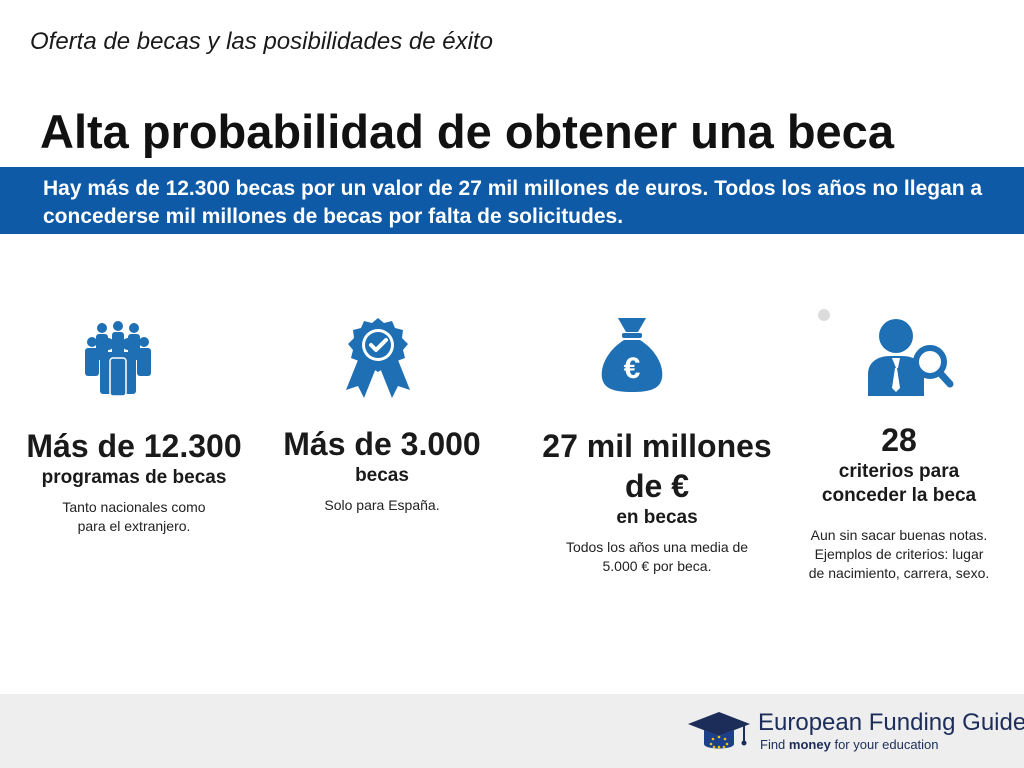 The image size is (1024, 768). I want to click on decorative-dot, so click(824, 315).